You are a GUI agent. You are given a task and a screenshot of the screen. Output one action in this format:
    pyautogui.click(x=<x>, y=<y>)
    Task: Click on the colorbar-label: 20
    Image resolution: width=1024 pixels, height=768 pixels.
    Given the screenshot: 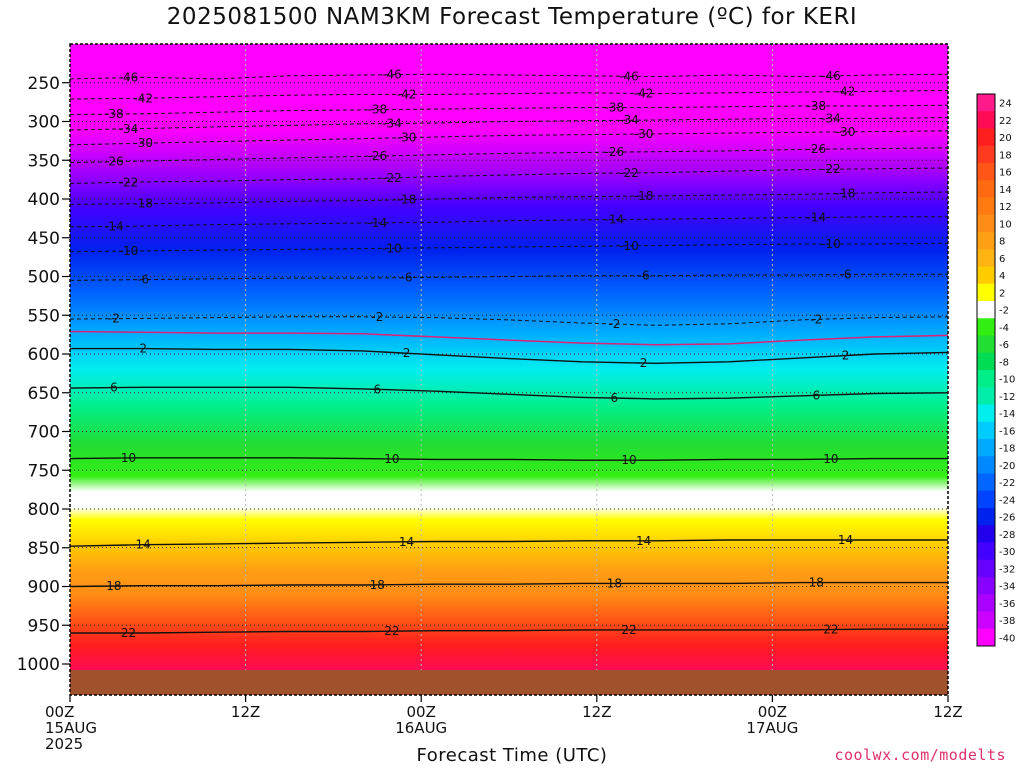 What is the action you would take?
    pyautogui.click(x=1005, y=138)
    